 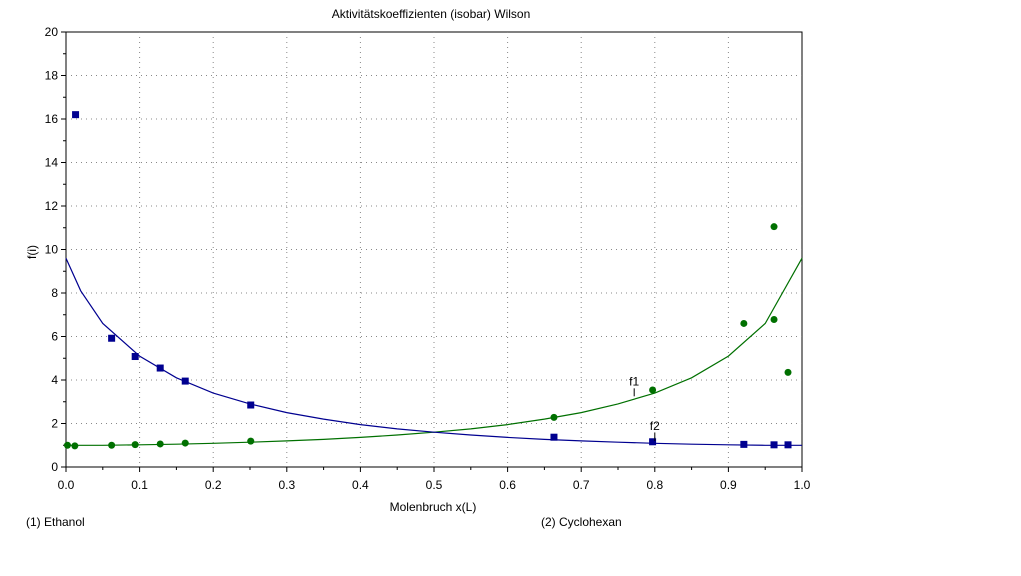 I want to click on component-2-label: (2) Cyclohexan, so click(x=581, y=522).